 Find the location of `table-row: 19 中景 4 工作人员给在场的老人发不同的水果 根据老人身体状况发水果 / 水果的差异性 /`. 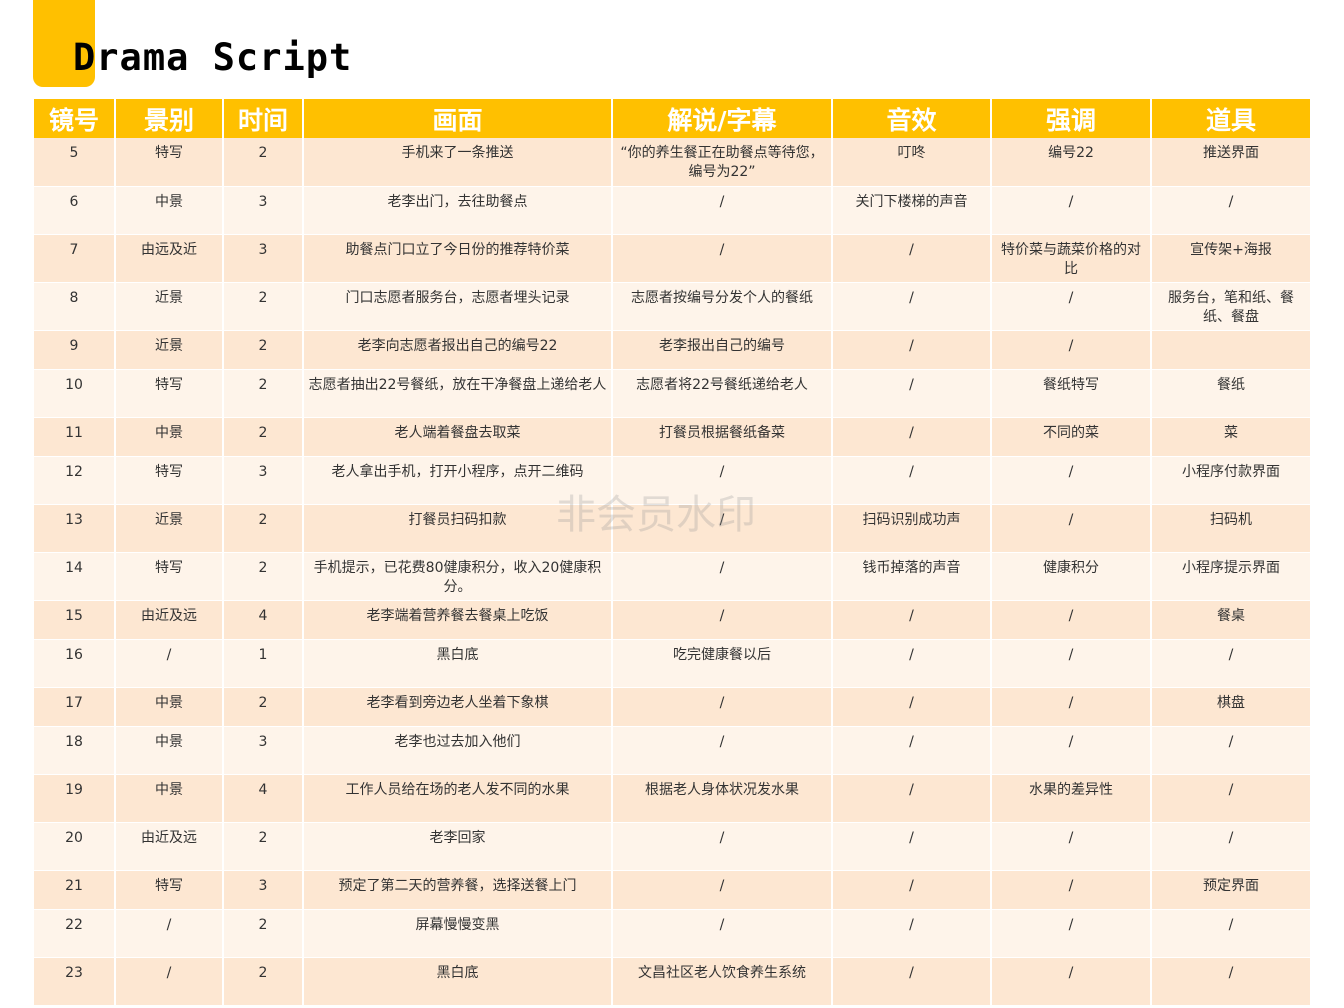

table-row: 19 中景 4 工作人员给在场的老人发不同的水果 根据老人身体状况发水果 / 水果的差异性 / is located at coordinates (672, 798).